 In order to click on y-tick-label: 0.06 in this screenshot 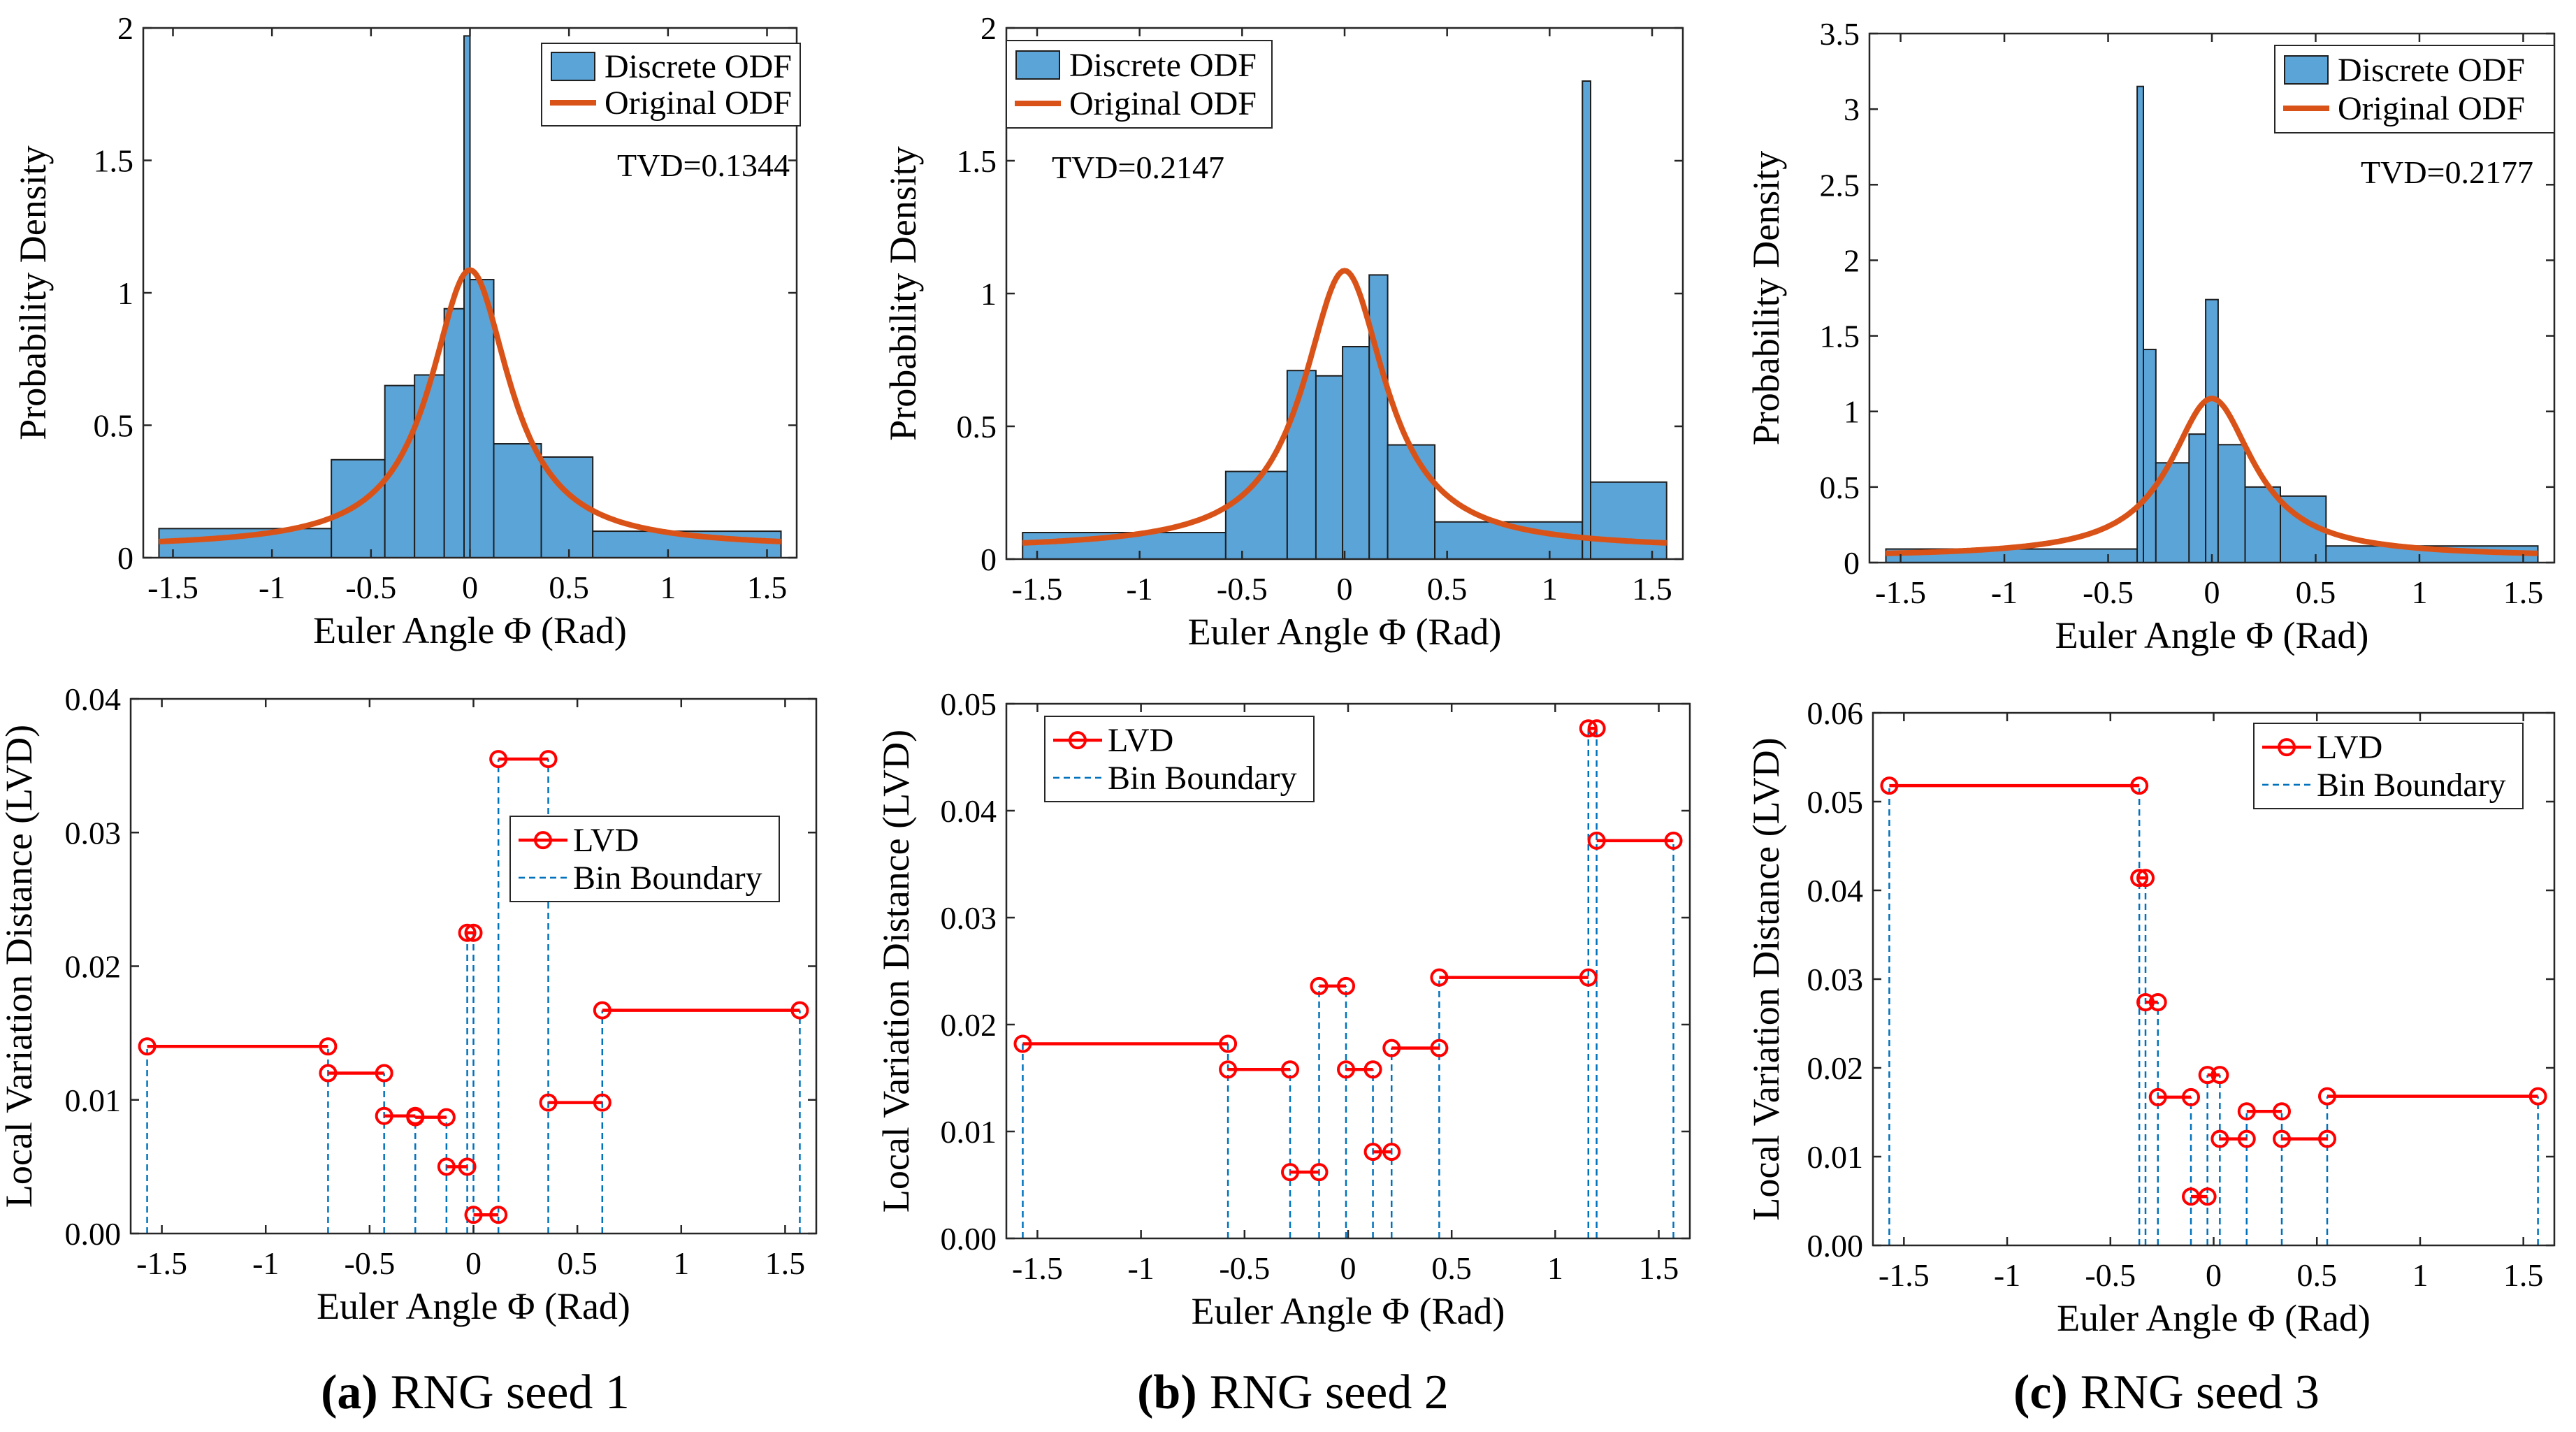, I will do `click(1835, 713)`.